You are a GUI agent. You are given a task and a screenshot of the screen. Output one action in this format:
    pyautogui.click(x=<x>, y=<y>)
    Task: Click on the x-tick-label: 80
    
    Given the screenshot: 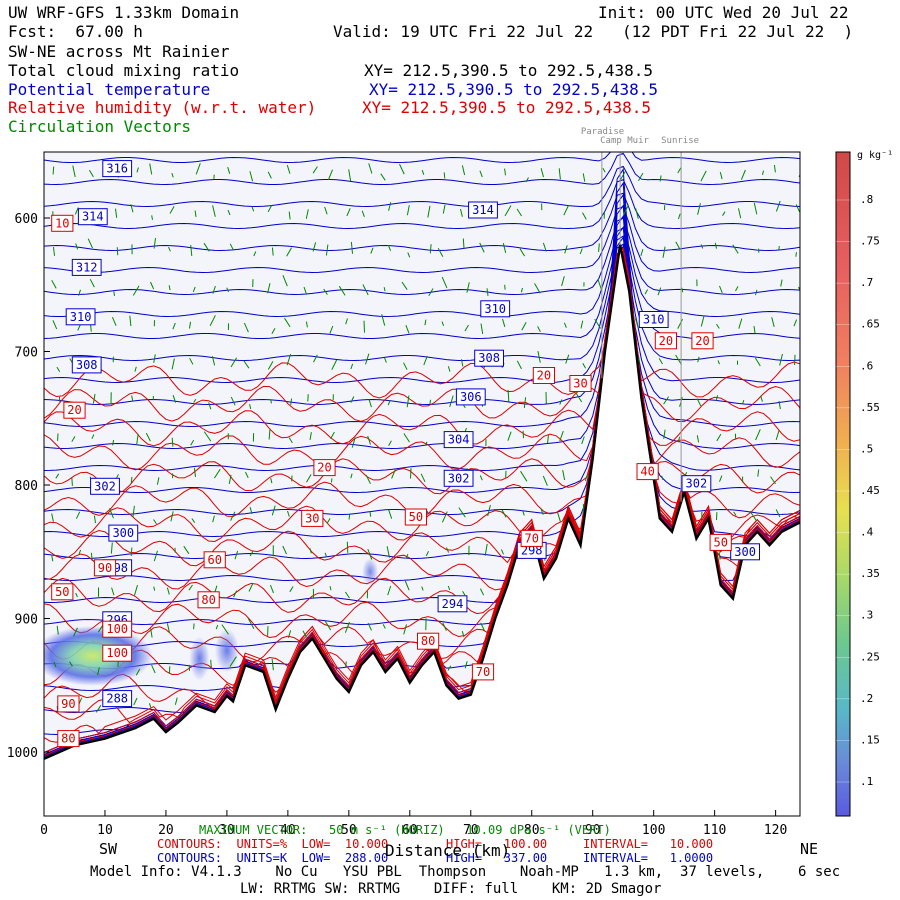 What is the action you would take?
    pyautogui.click(x=532, y=830)
    